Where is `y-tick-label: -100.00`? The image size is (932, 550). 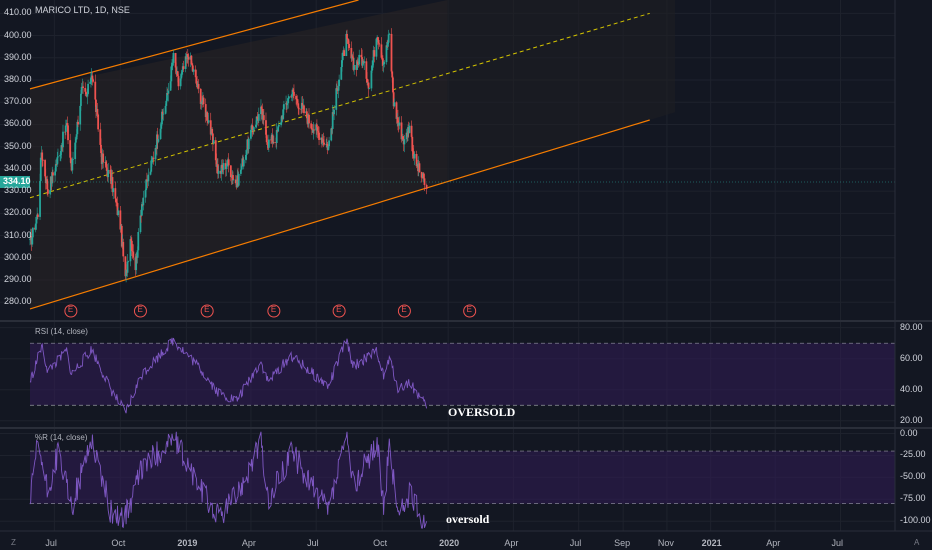
y-tick-label: -100.00 is located at coordinates (915, 520).